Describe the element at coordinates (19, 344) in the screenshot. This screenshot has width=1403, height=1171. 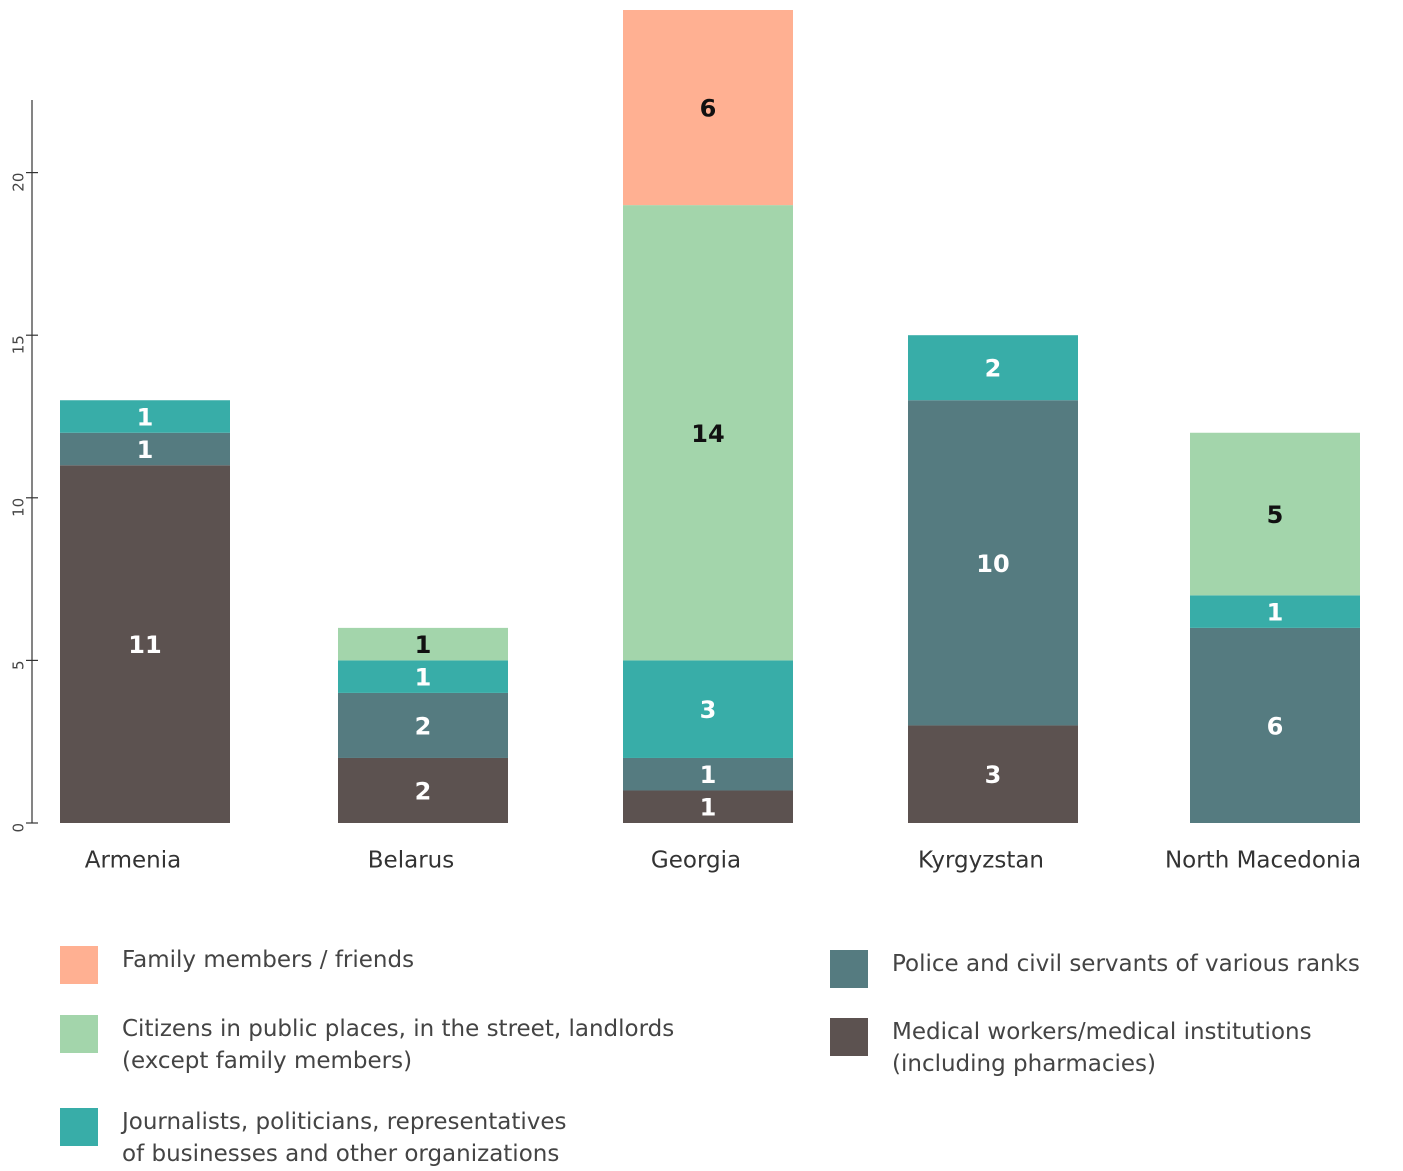
I see `y-tick-label: 15` at that location.